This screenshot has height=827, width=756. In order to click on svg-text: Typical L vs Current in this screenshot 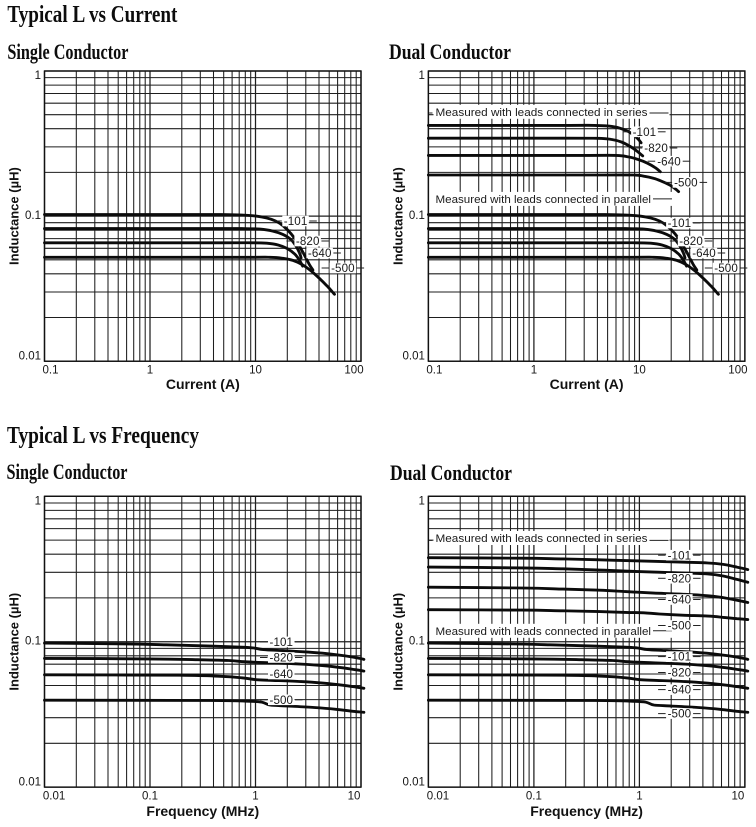, I will do `click(92, 15)`.